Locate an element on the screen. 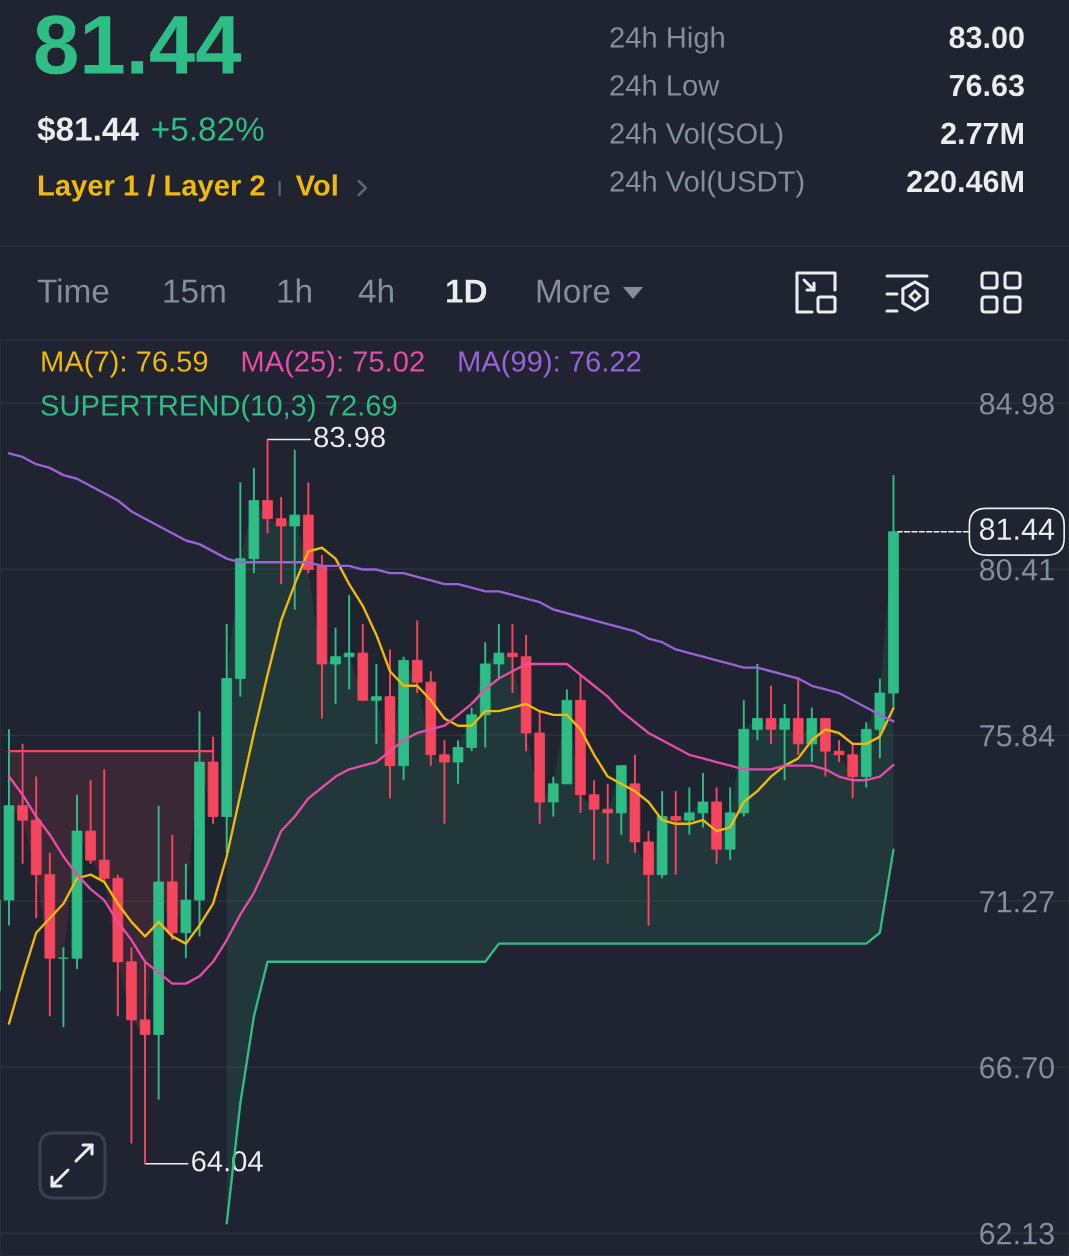  text: 220.46M is located at coordinates (965, 181).